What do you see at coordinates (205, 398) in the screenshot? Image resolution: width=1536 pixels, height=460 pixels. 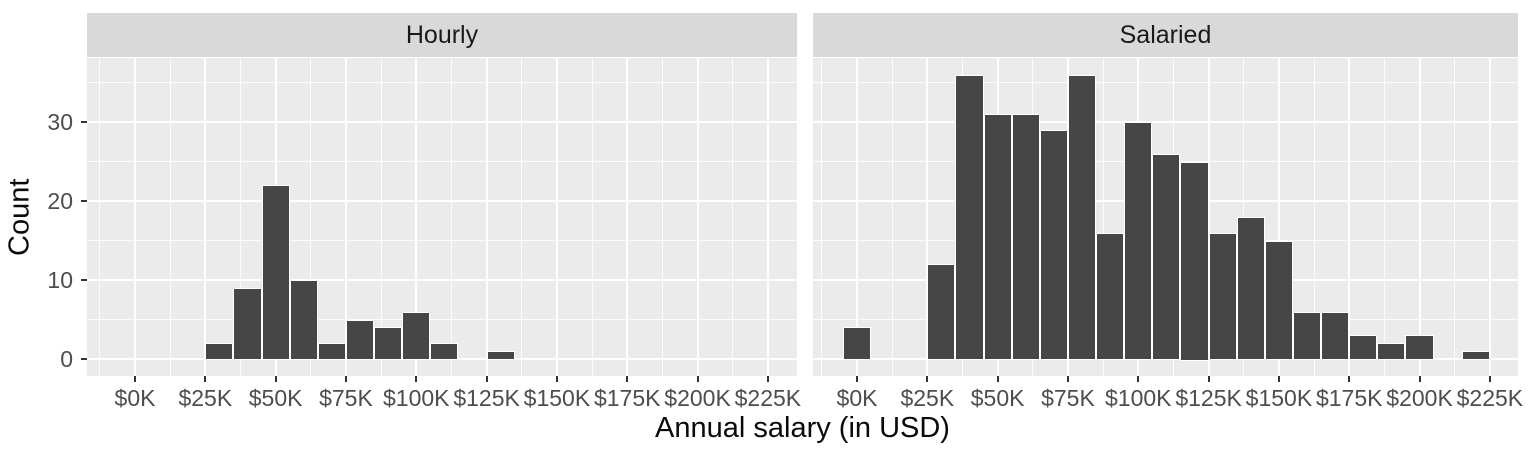 I see `x-tick-label: $25K` at bounding box center [205, 398].